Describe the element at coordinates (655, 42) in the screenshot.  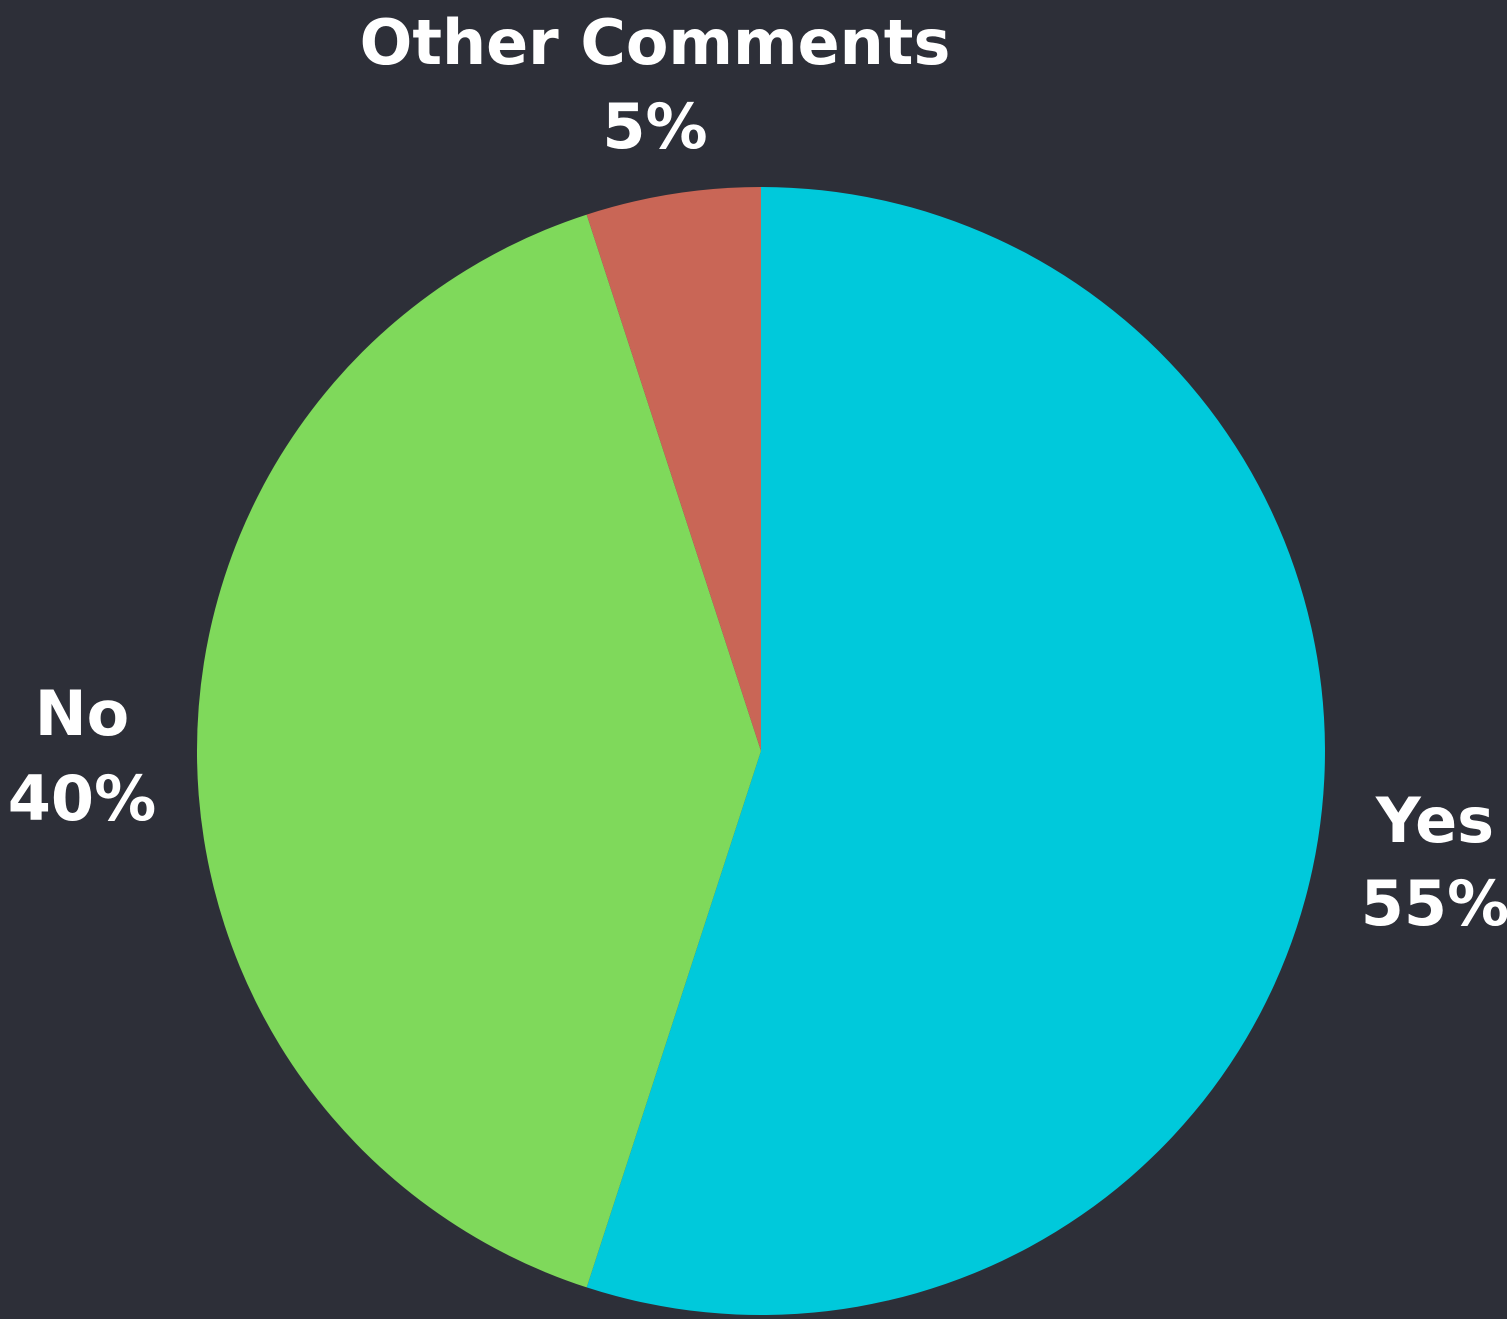
I see `slice-label-other-comments: Other Comments` at that location.